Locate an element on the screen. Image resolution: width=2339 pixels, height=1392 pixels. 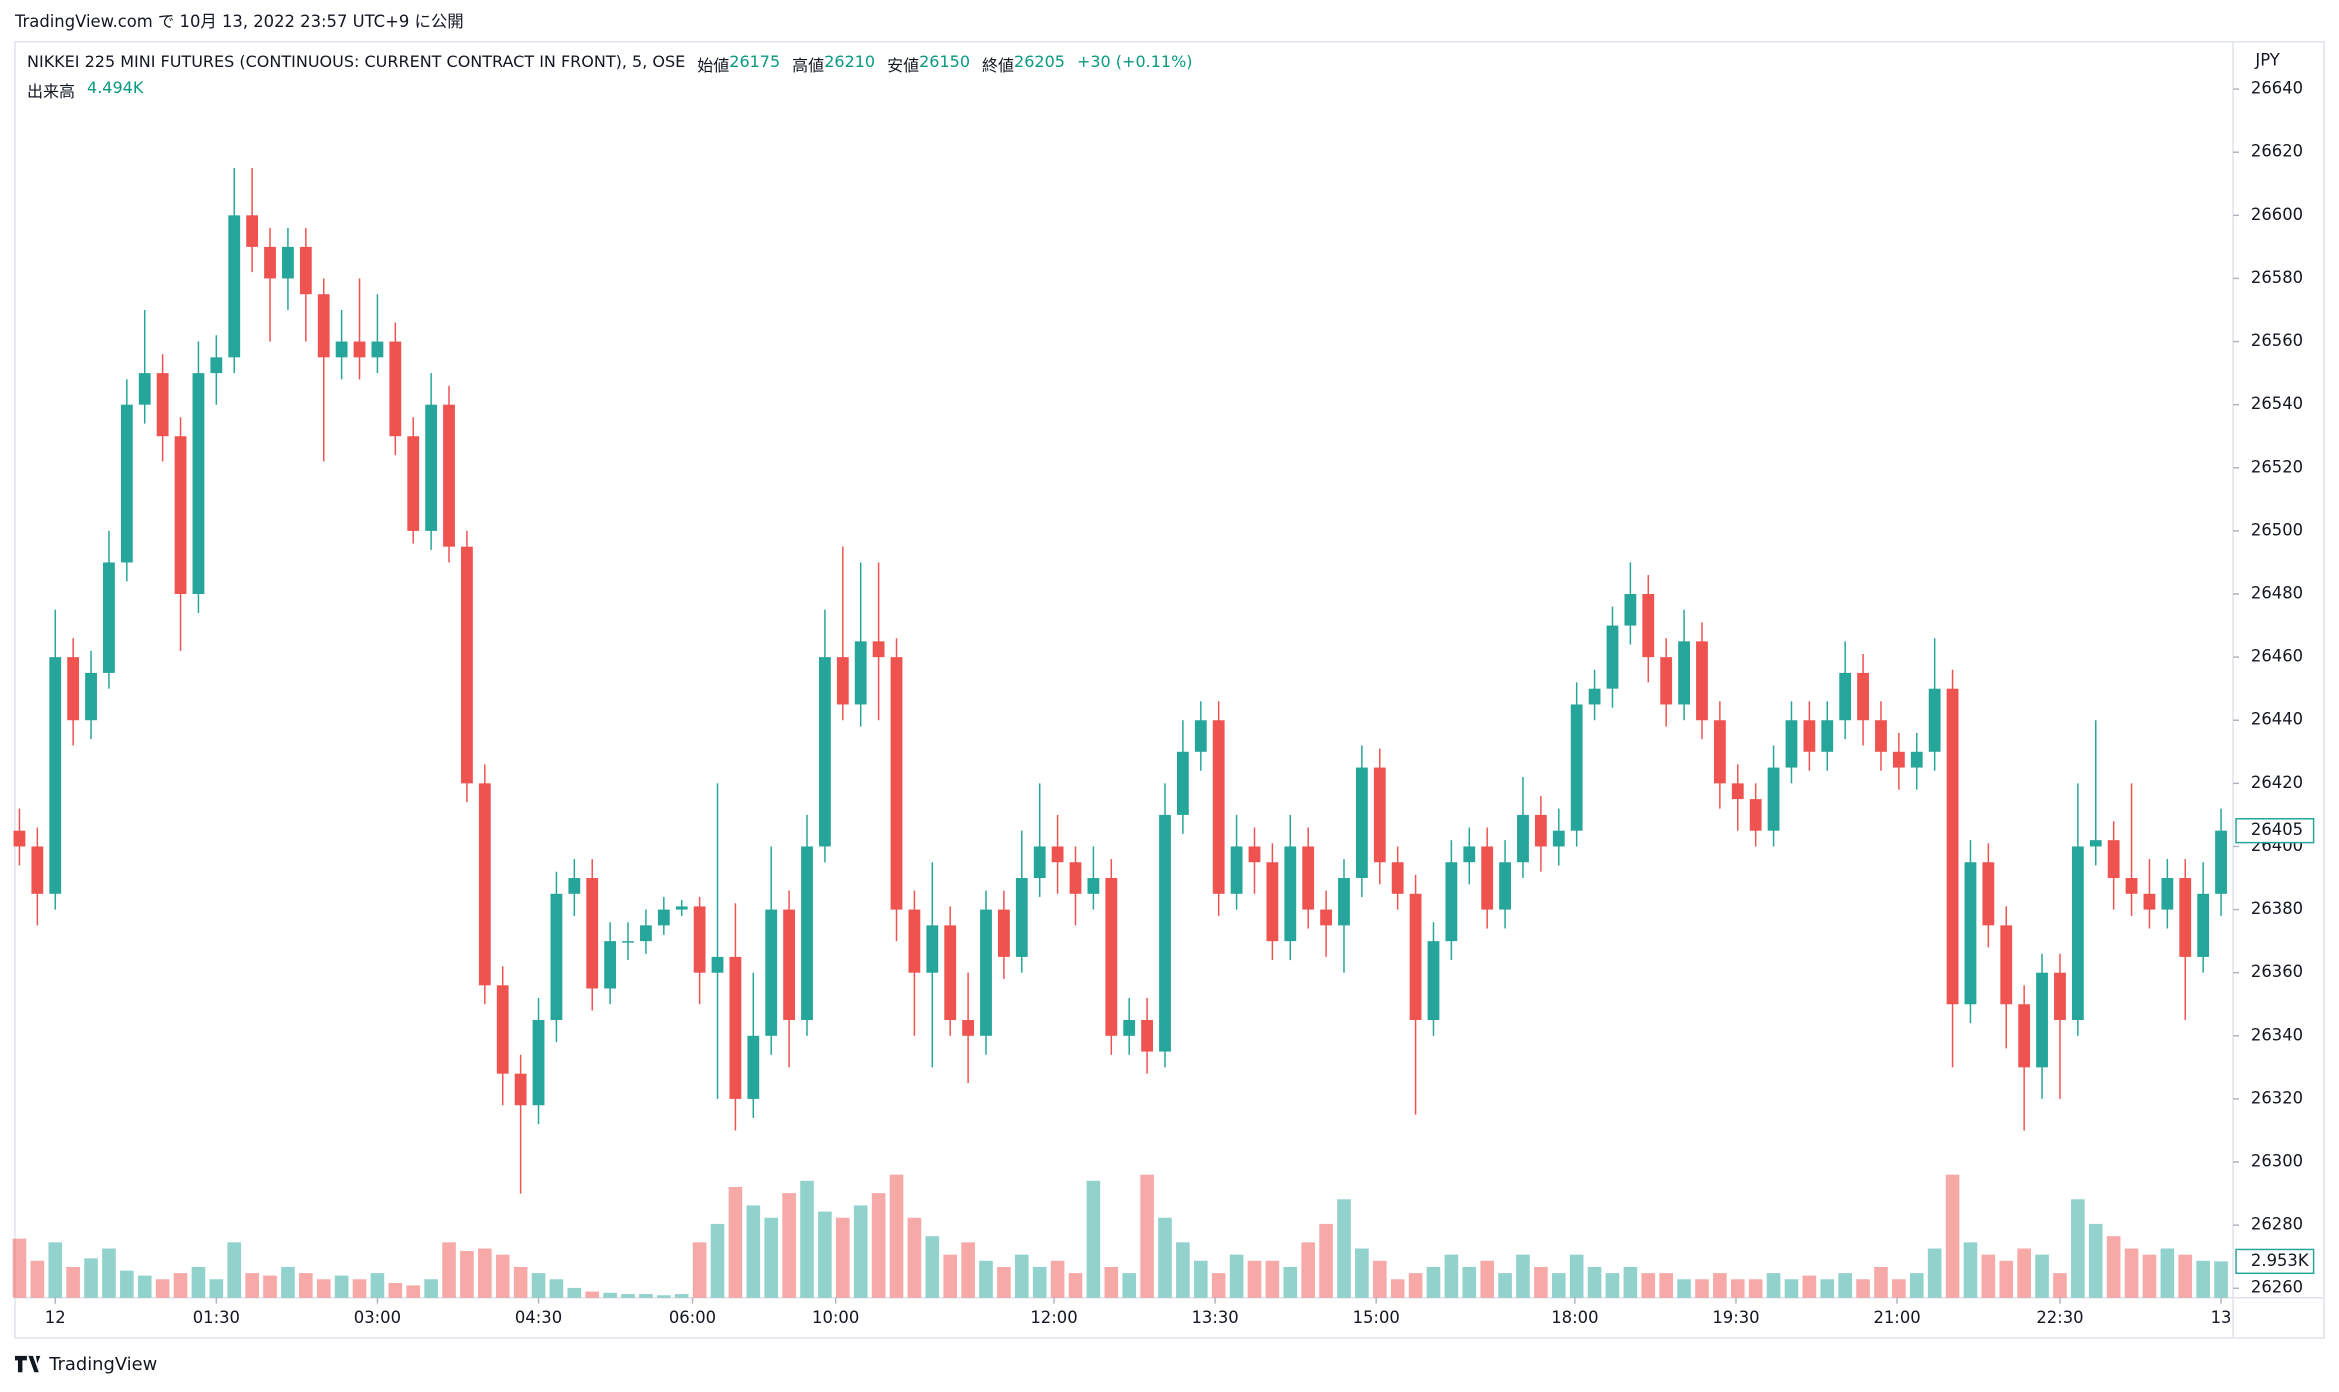
volume-legend: 出来高 4.494K is located at coordinates (85, 90).